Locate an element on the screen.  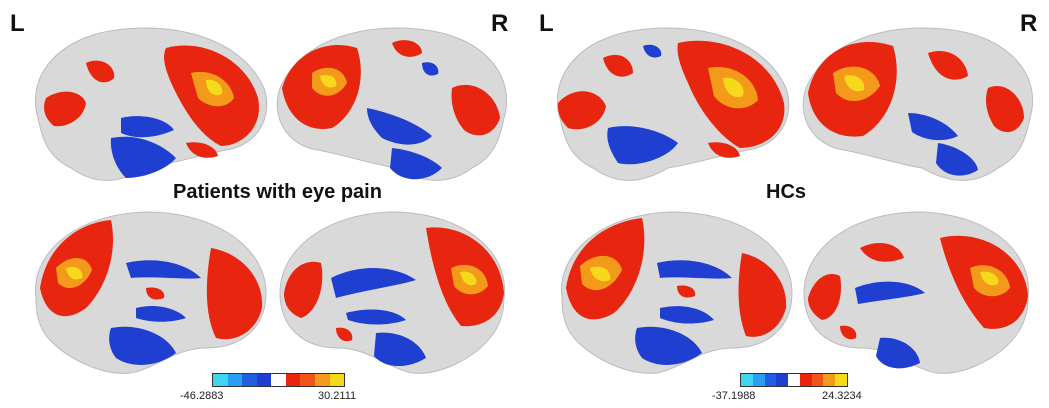
hcs-panel-title: HCs is located at coordinates (786, 192).